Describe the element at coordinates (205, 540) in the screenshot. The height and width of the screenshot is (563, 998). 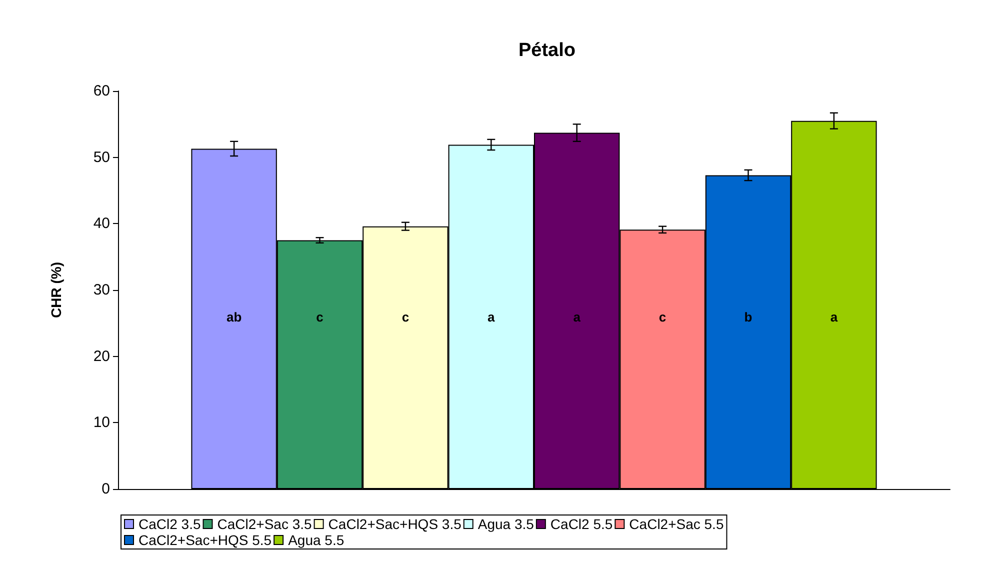
I see `legend-label: CaCl2+Sac+HQS 5.5` at that location.